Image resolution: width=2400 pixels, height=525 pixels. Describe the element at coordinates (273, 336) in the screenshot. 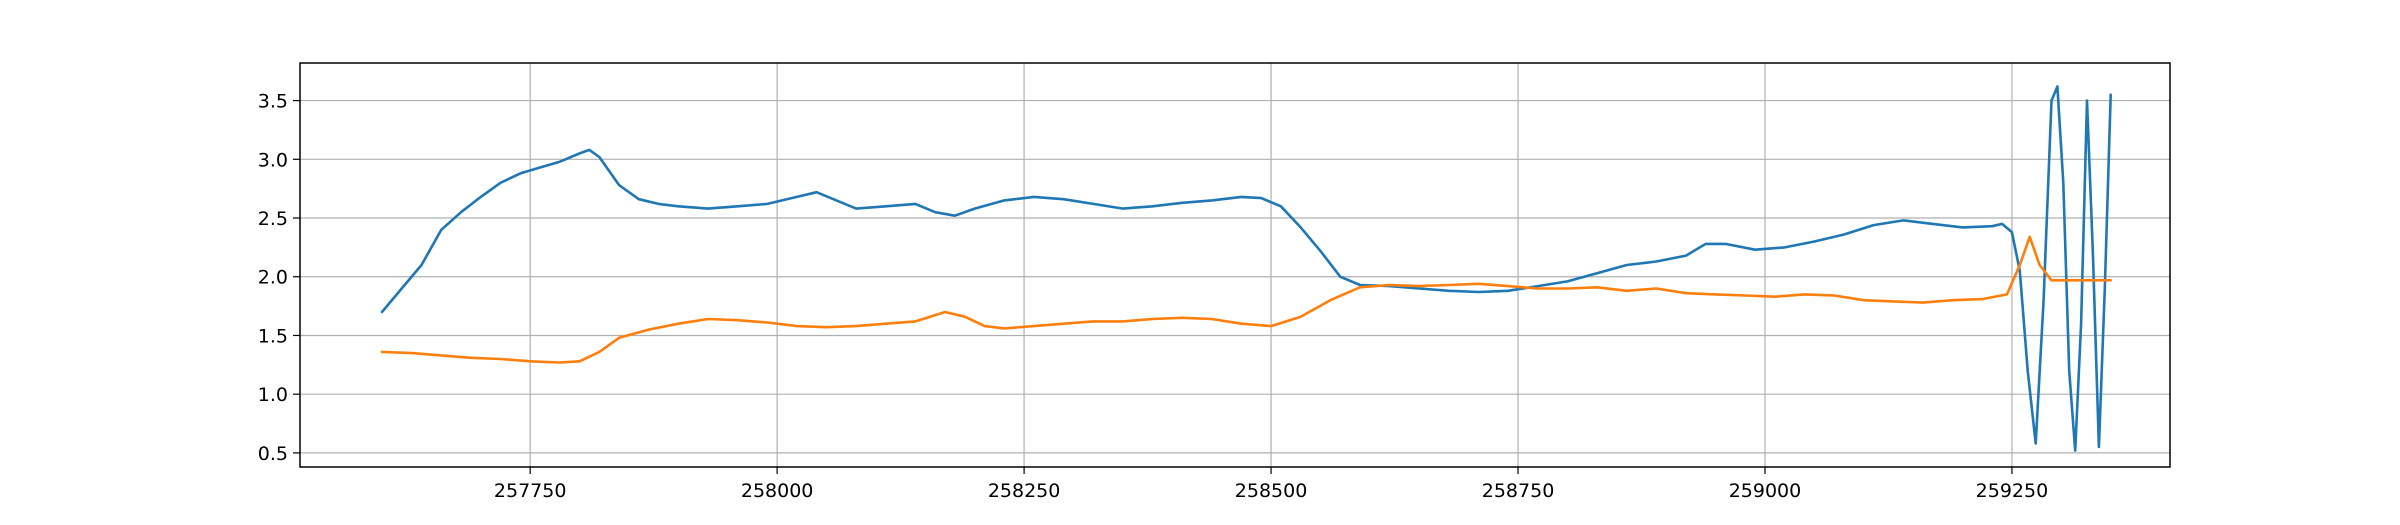

I see `y-tick-label: 1.5` at that location.